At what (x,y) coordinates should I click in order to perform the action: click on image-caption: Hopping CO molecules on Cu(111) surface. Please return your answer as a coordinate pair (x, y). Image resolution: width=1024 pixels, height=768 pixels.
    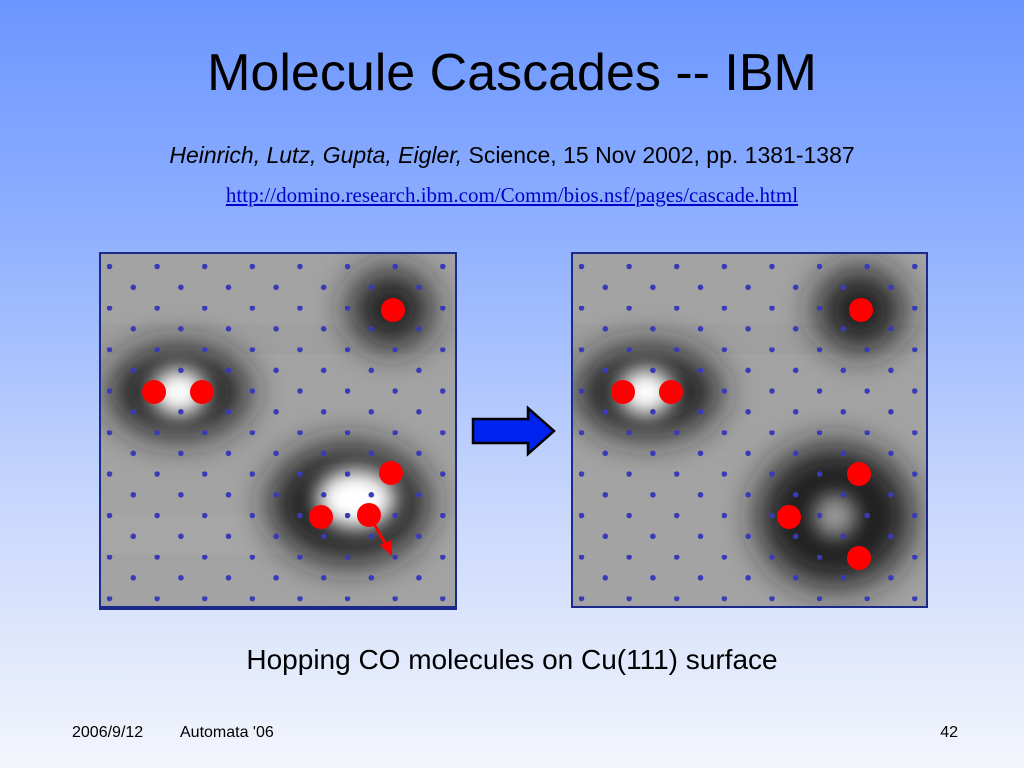
    Looking at the image, I should click on (512, 659).